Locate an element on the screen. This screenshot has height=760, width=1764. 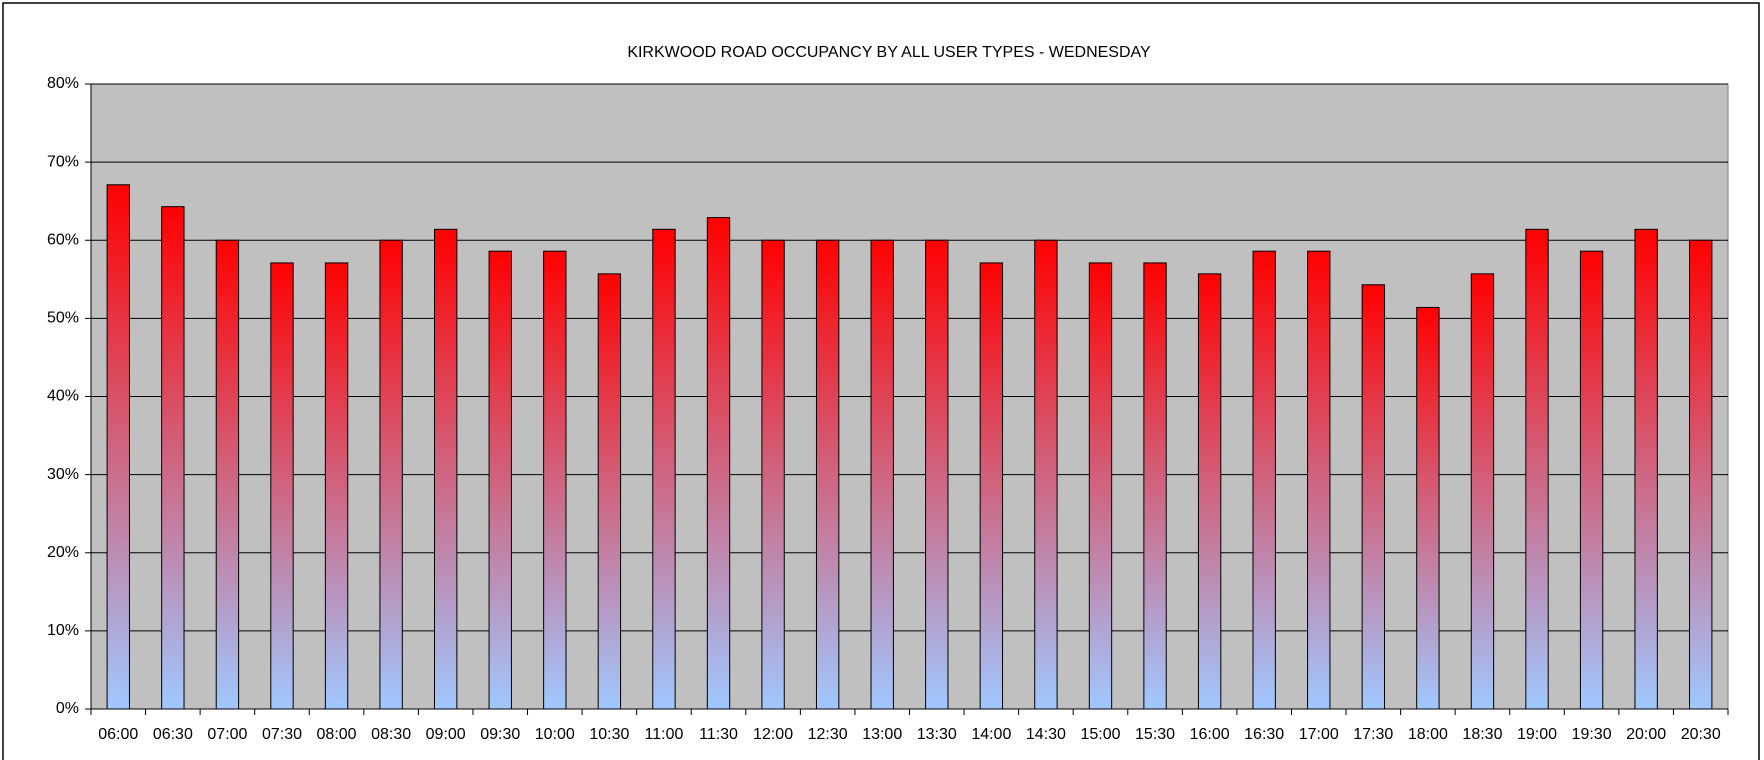
x-tick-label: 18:00 is located at coordinates (1428, 734).